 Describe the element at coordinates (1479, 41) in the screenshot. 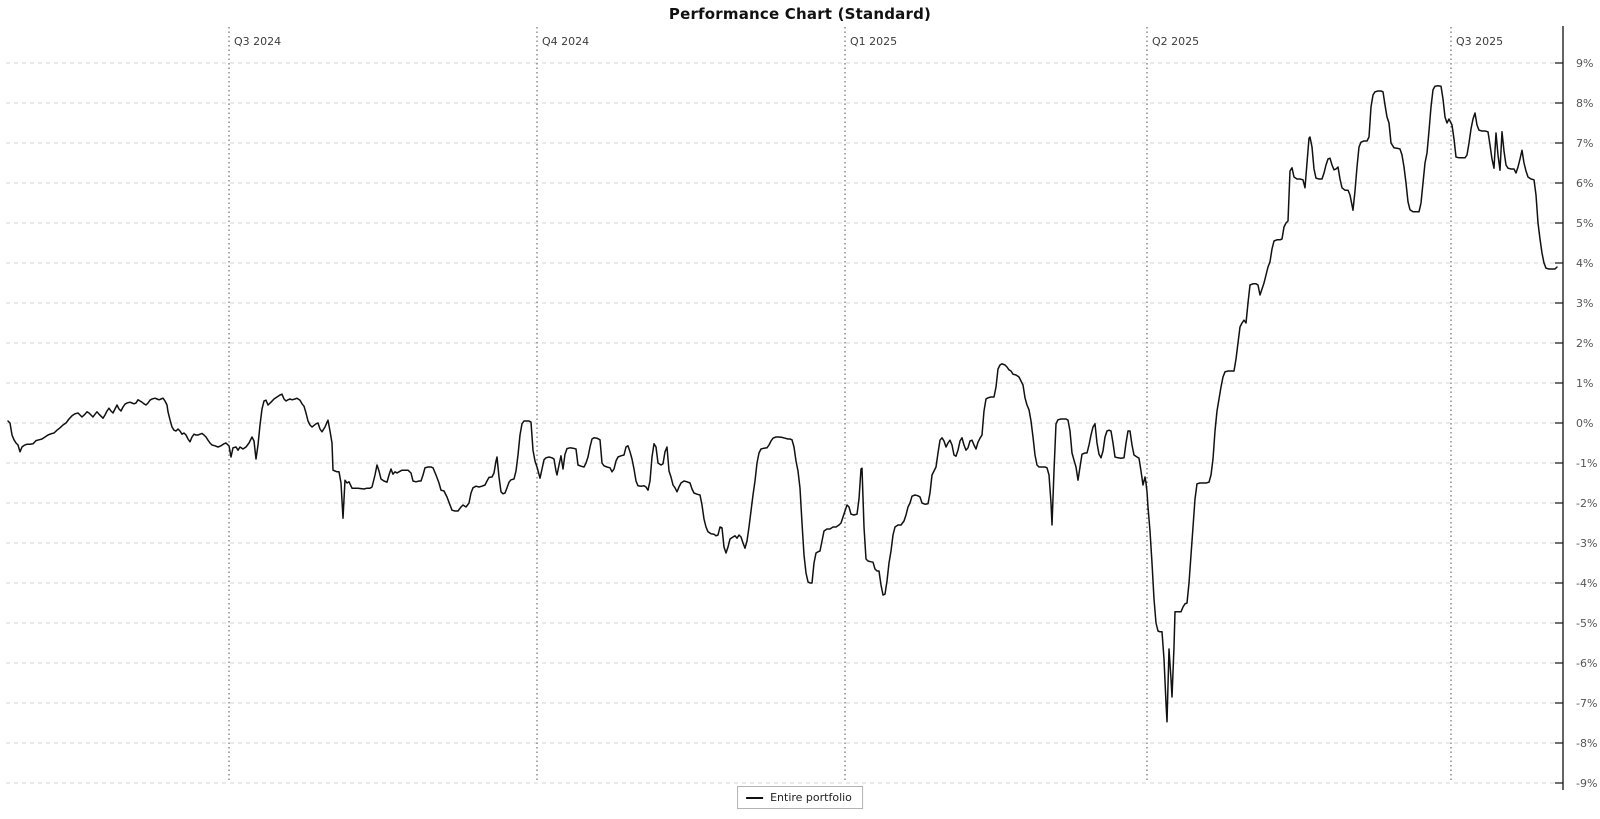

I see `quarter-label: Q3 2025` at that location.